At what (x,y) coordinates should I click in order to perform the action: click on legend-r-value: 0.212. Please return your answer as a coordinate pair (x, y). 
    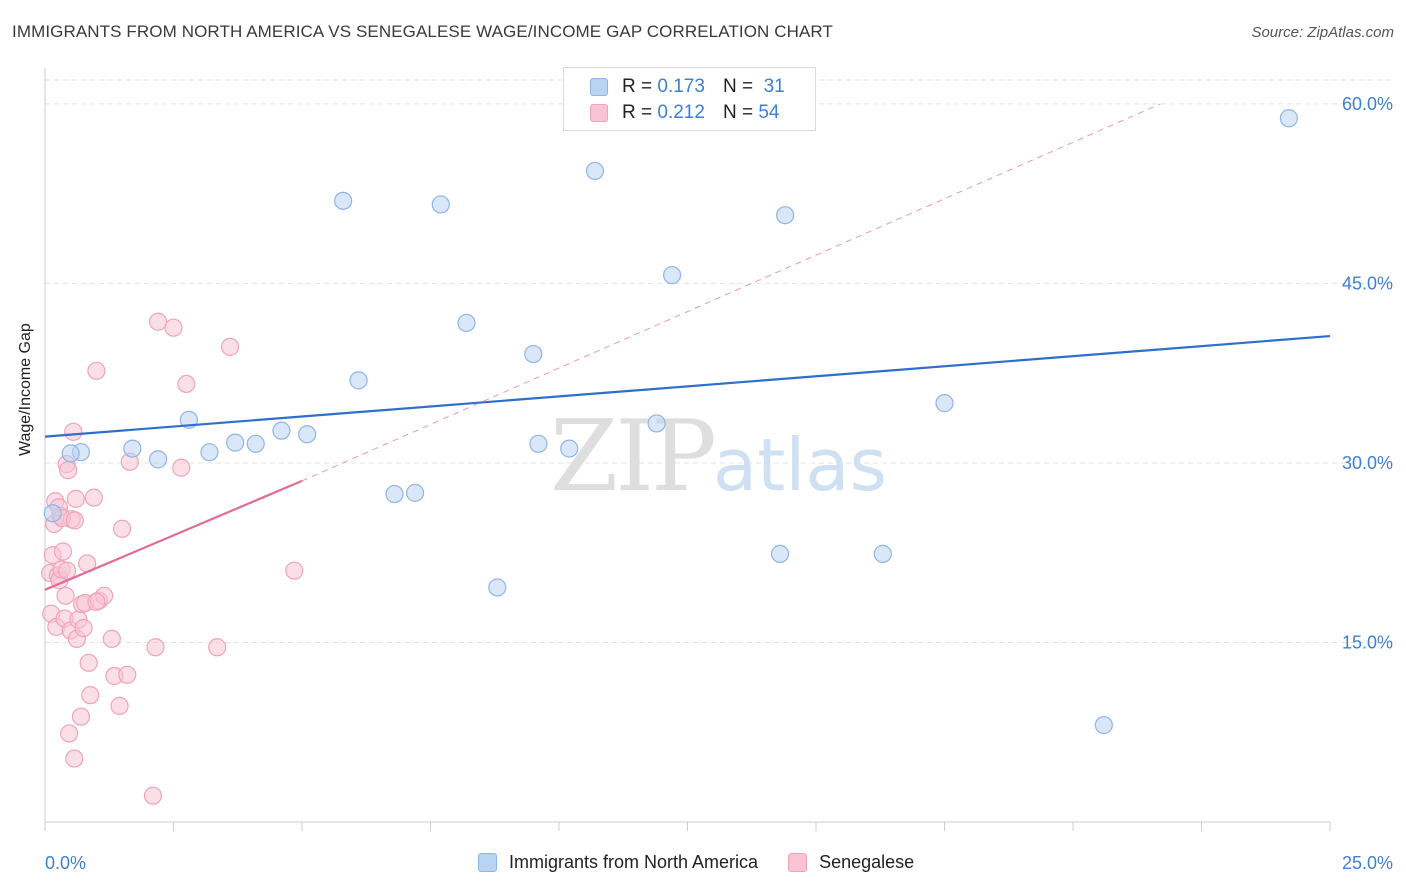
    Looking at the image, I should click on (681, 112).